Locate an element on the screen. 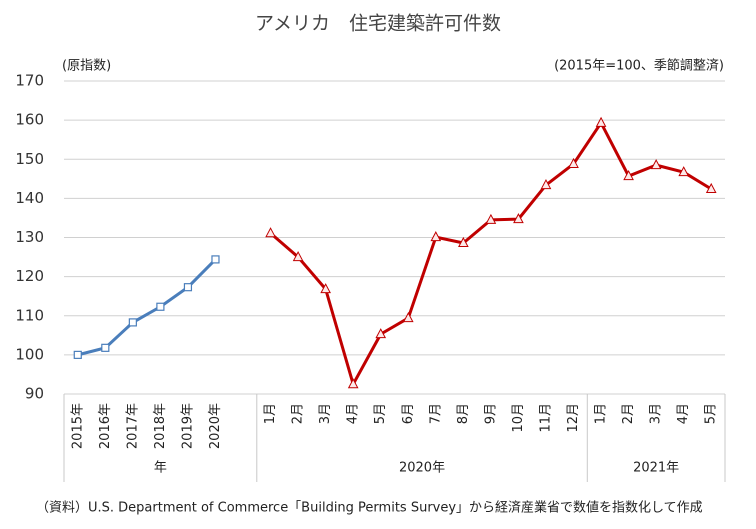 The height and width of the screenshot is (529, 756). note: (2015年=100、季節調整済) is located at coordinates (639, 66).